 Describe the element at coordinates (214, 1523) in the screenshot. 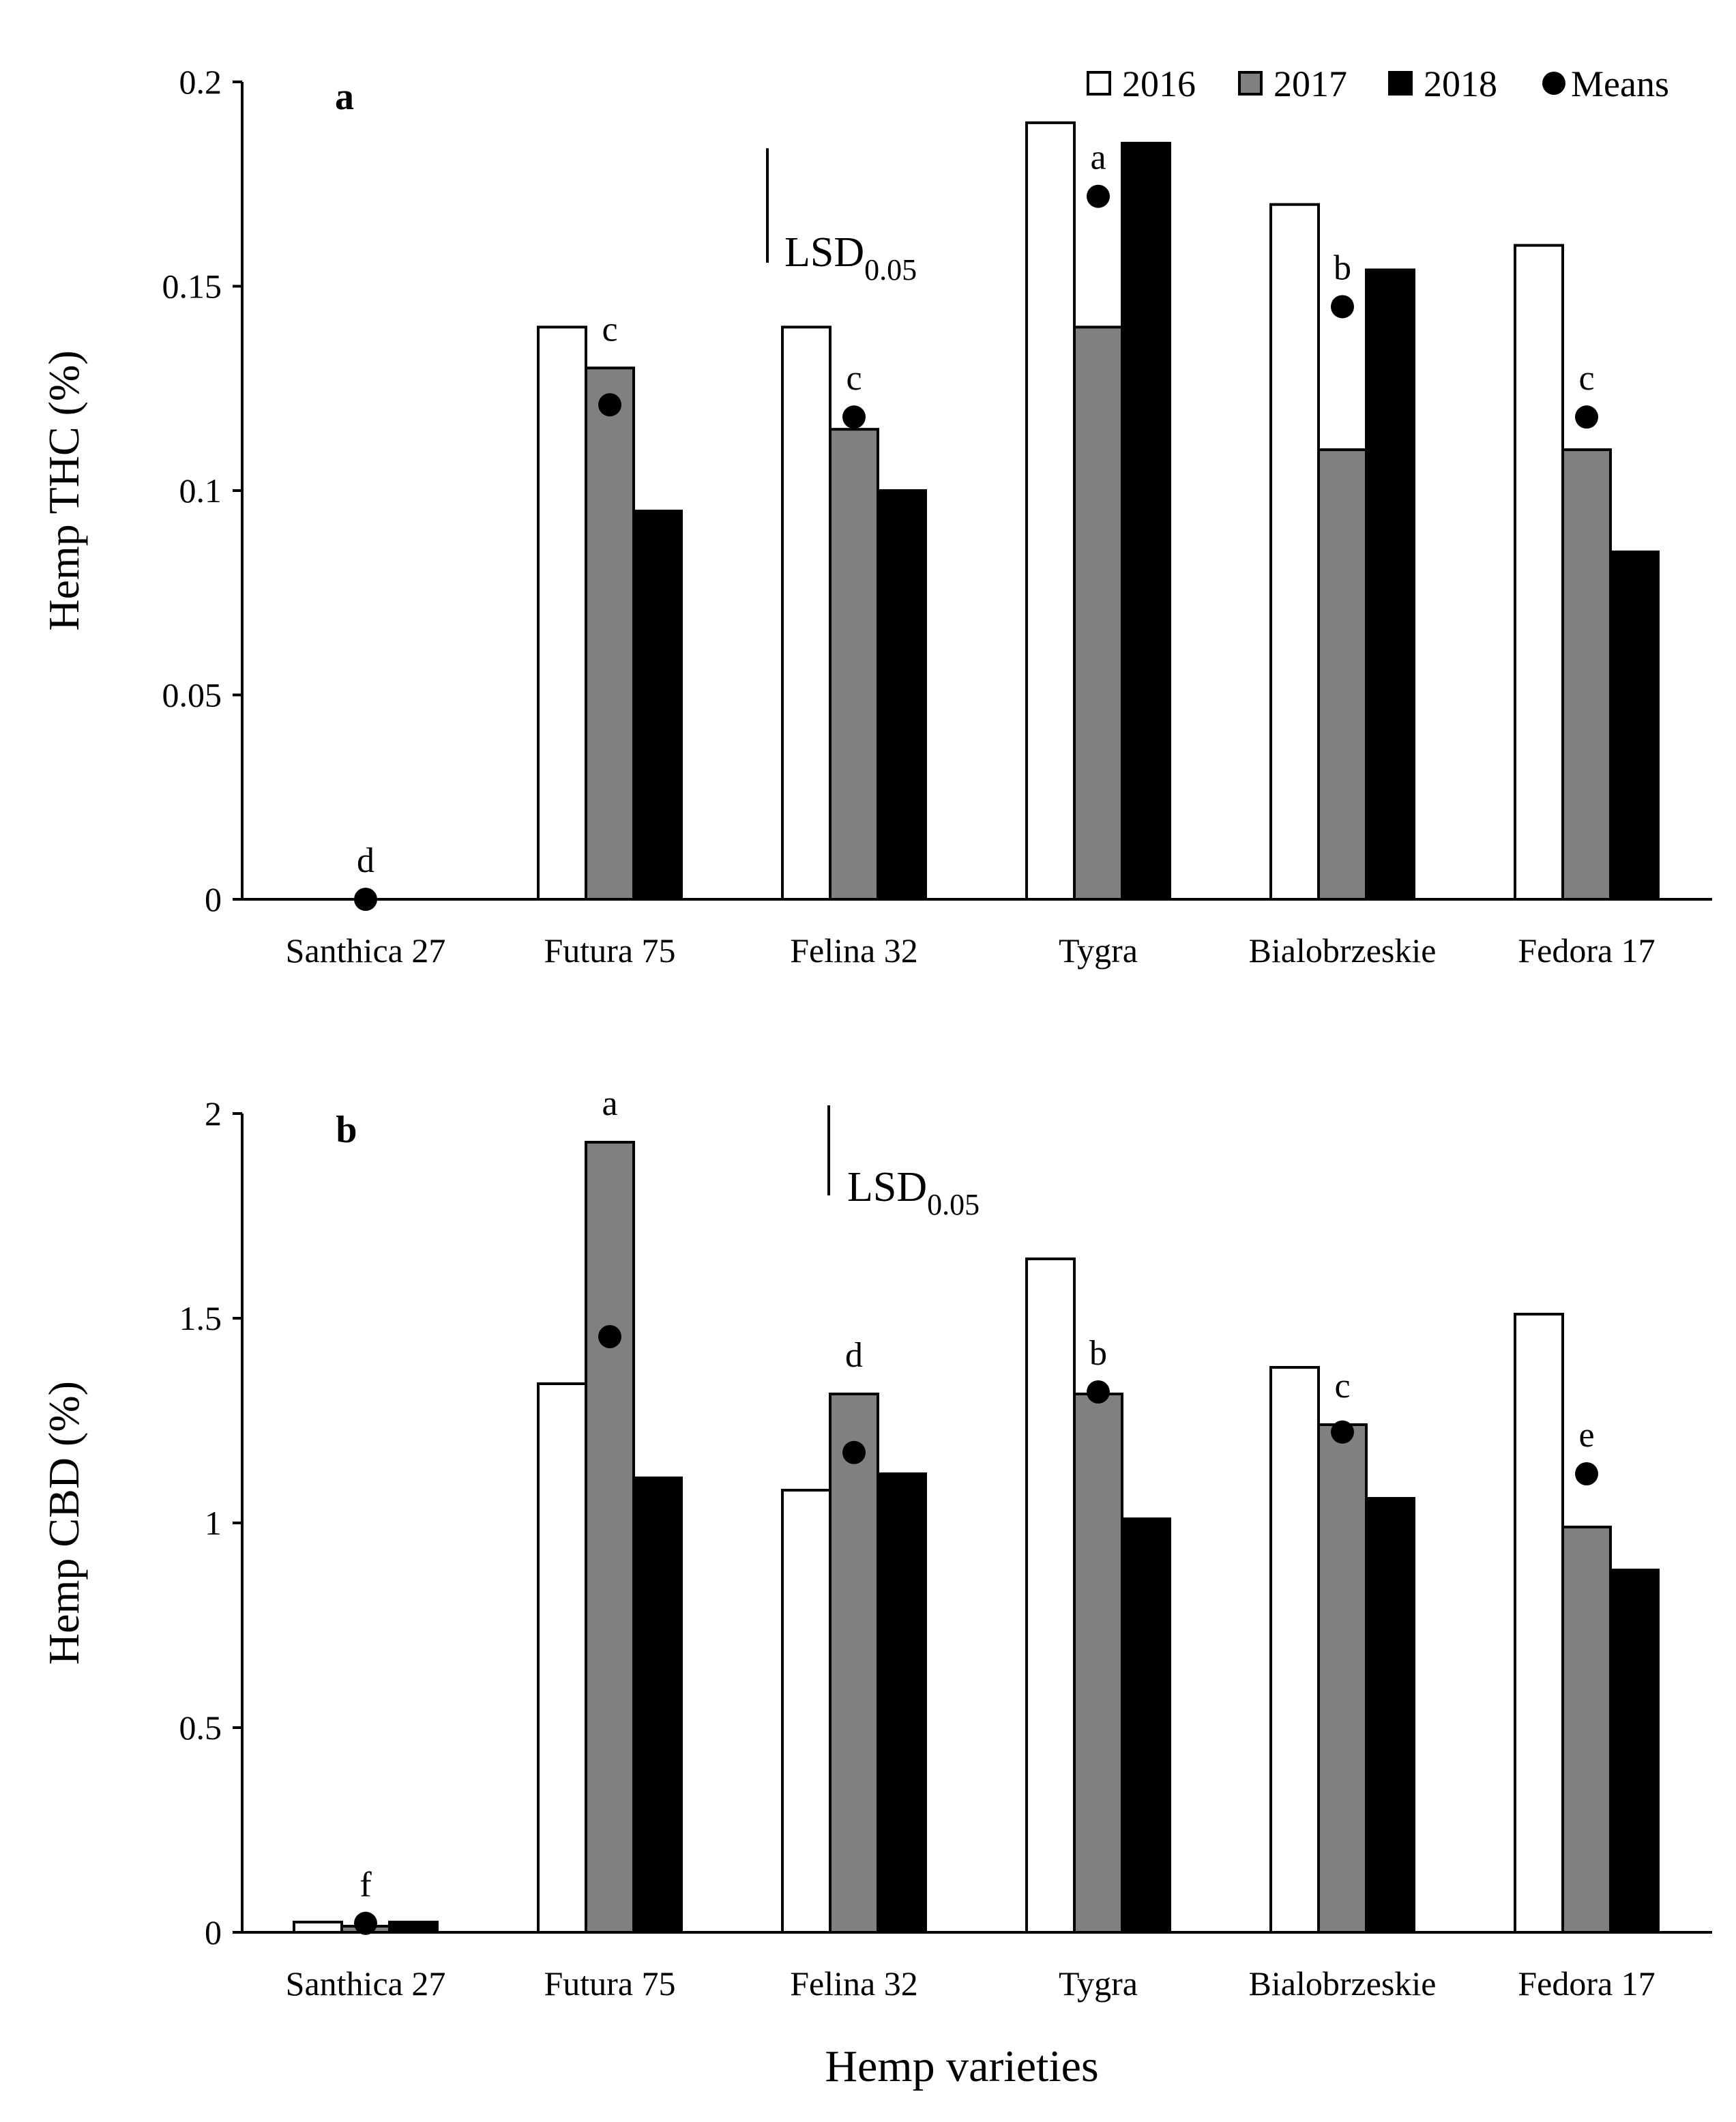

I see `y-tick-label: 1` at that location.